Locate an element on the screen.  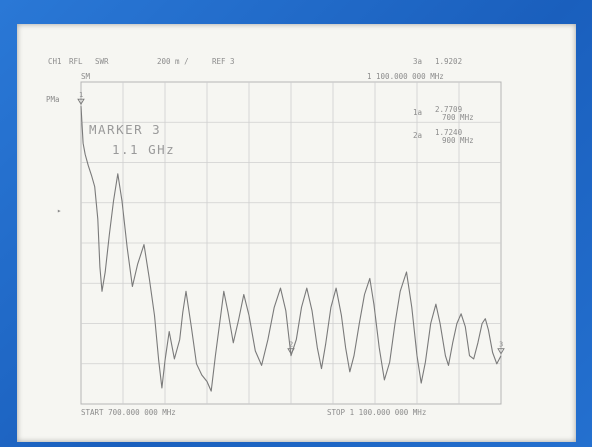
marker2-label: 2a is located at coordinates (417, 135).